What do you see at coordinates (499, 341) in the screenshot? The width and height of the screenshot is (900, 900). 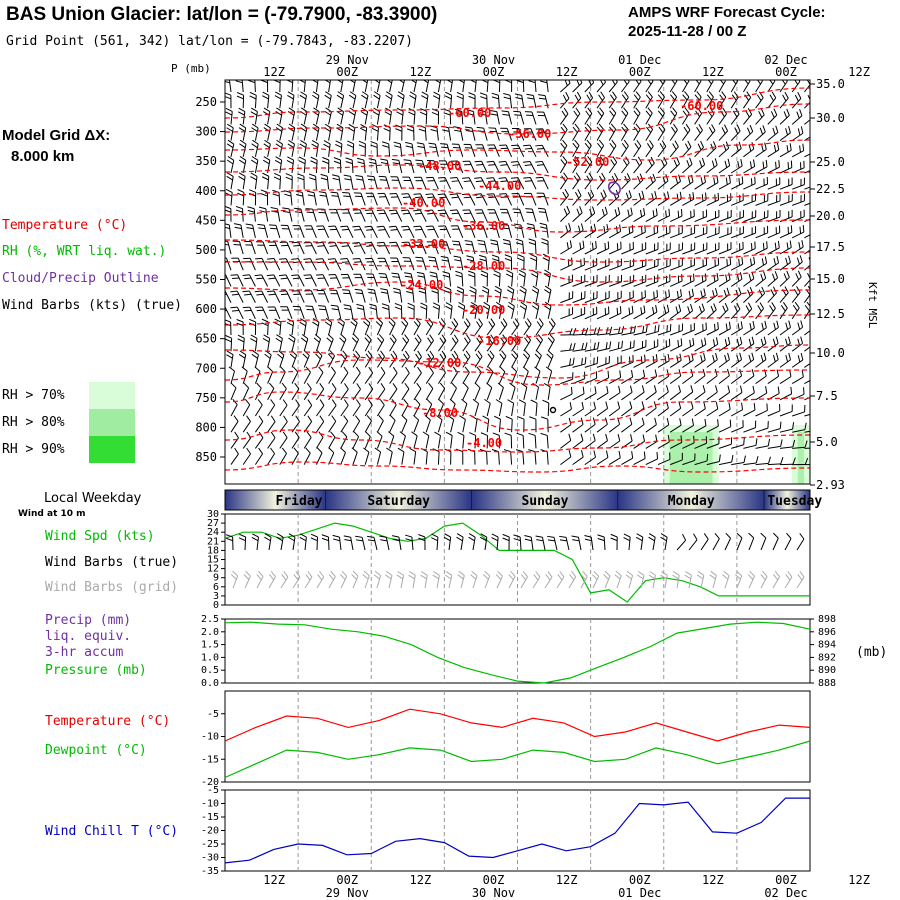 I see `contour-label: -16.00` at bounding box center [499, 341].